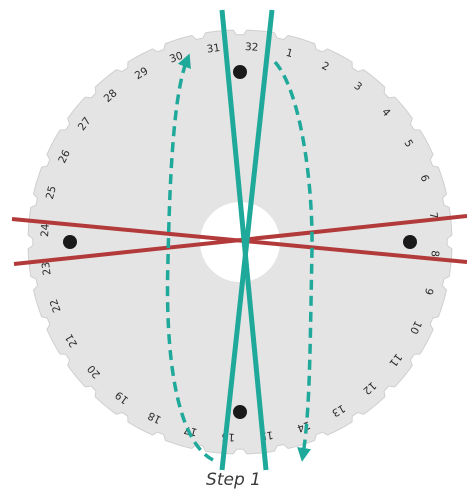  Describe the element at coordinates (47, 268) in the screenshot. I see `slot-label-23: 23` at that location.